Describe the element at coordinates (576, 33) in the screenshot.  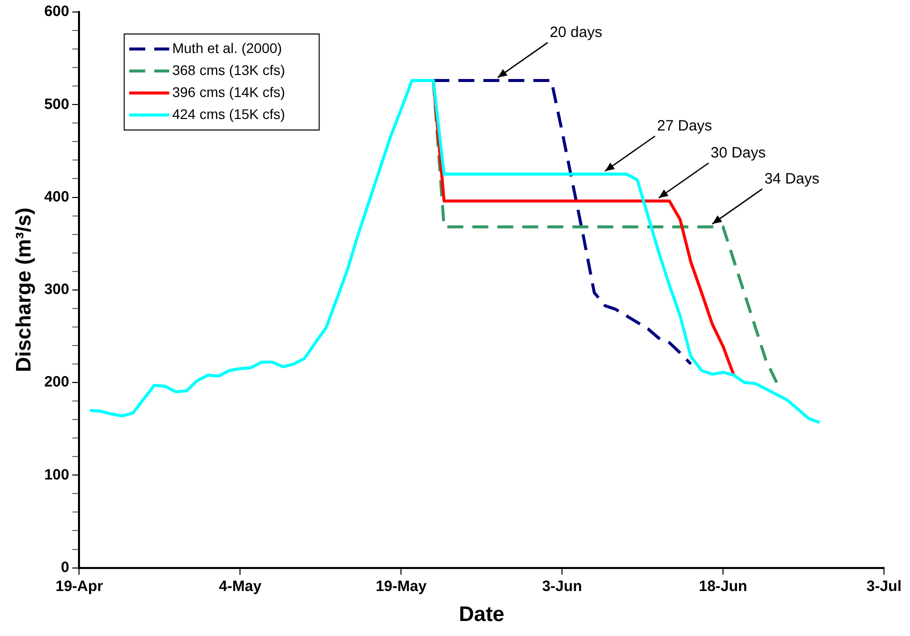
I see `annotation: 20 days` at that location.